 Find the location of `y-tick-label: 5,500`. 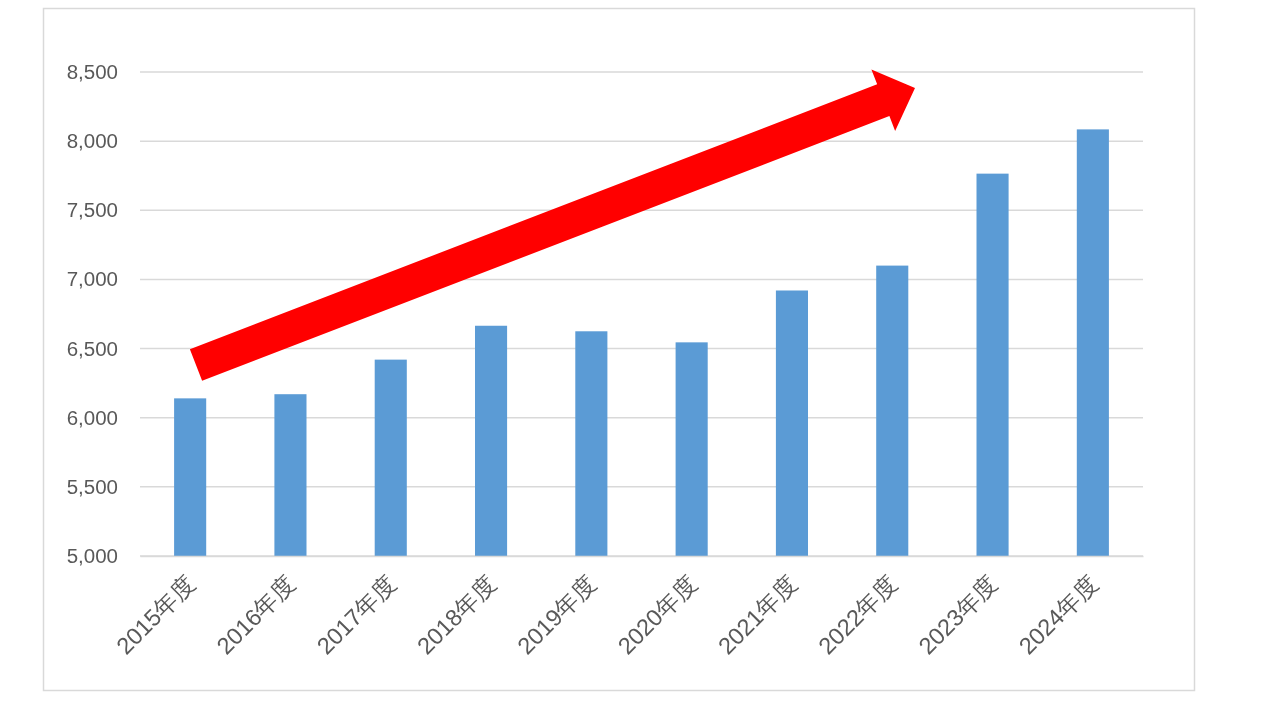

y-tick-label: 5,500 is located at coordinates (92, 486).